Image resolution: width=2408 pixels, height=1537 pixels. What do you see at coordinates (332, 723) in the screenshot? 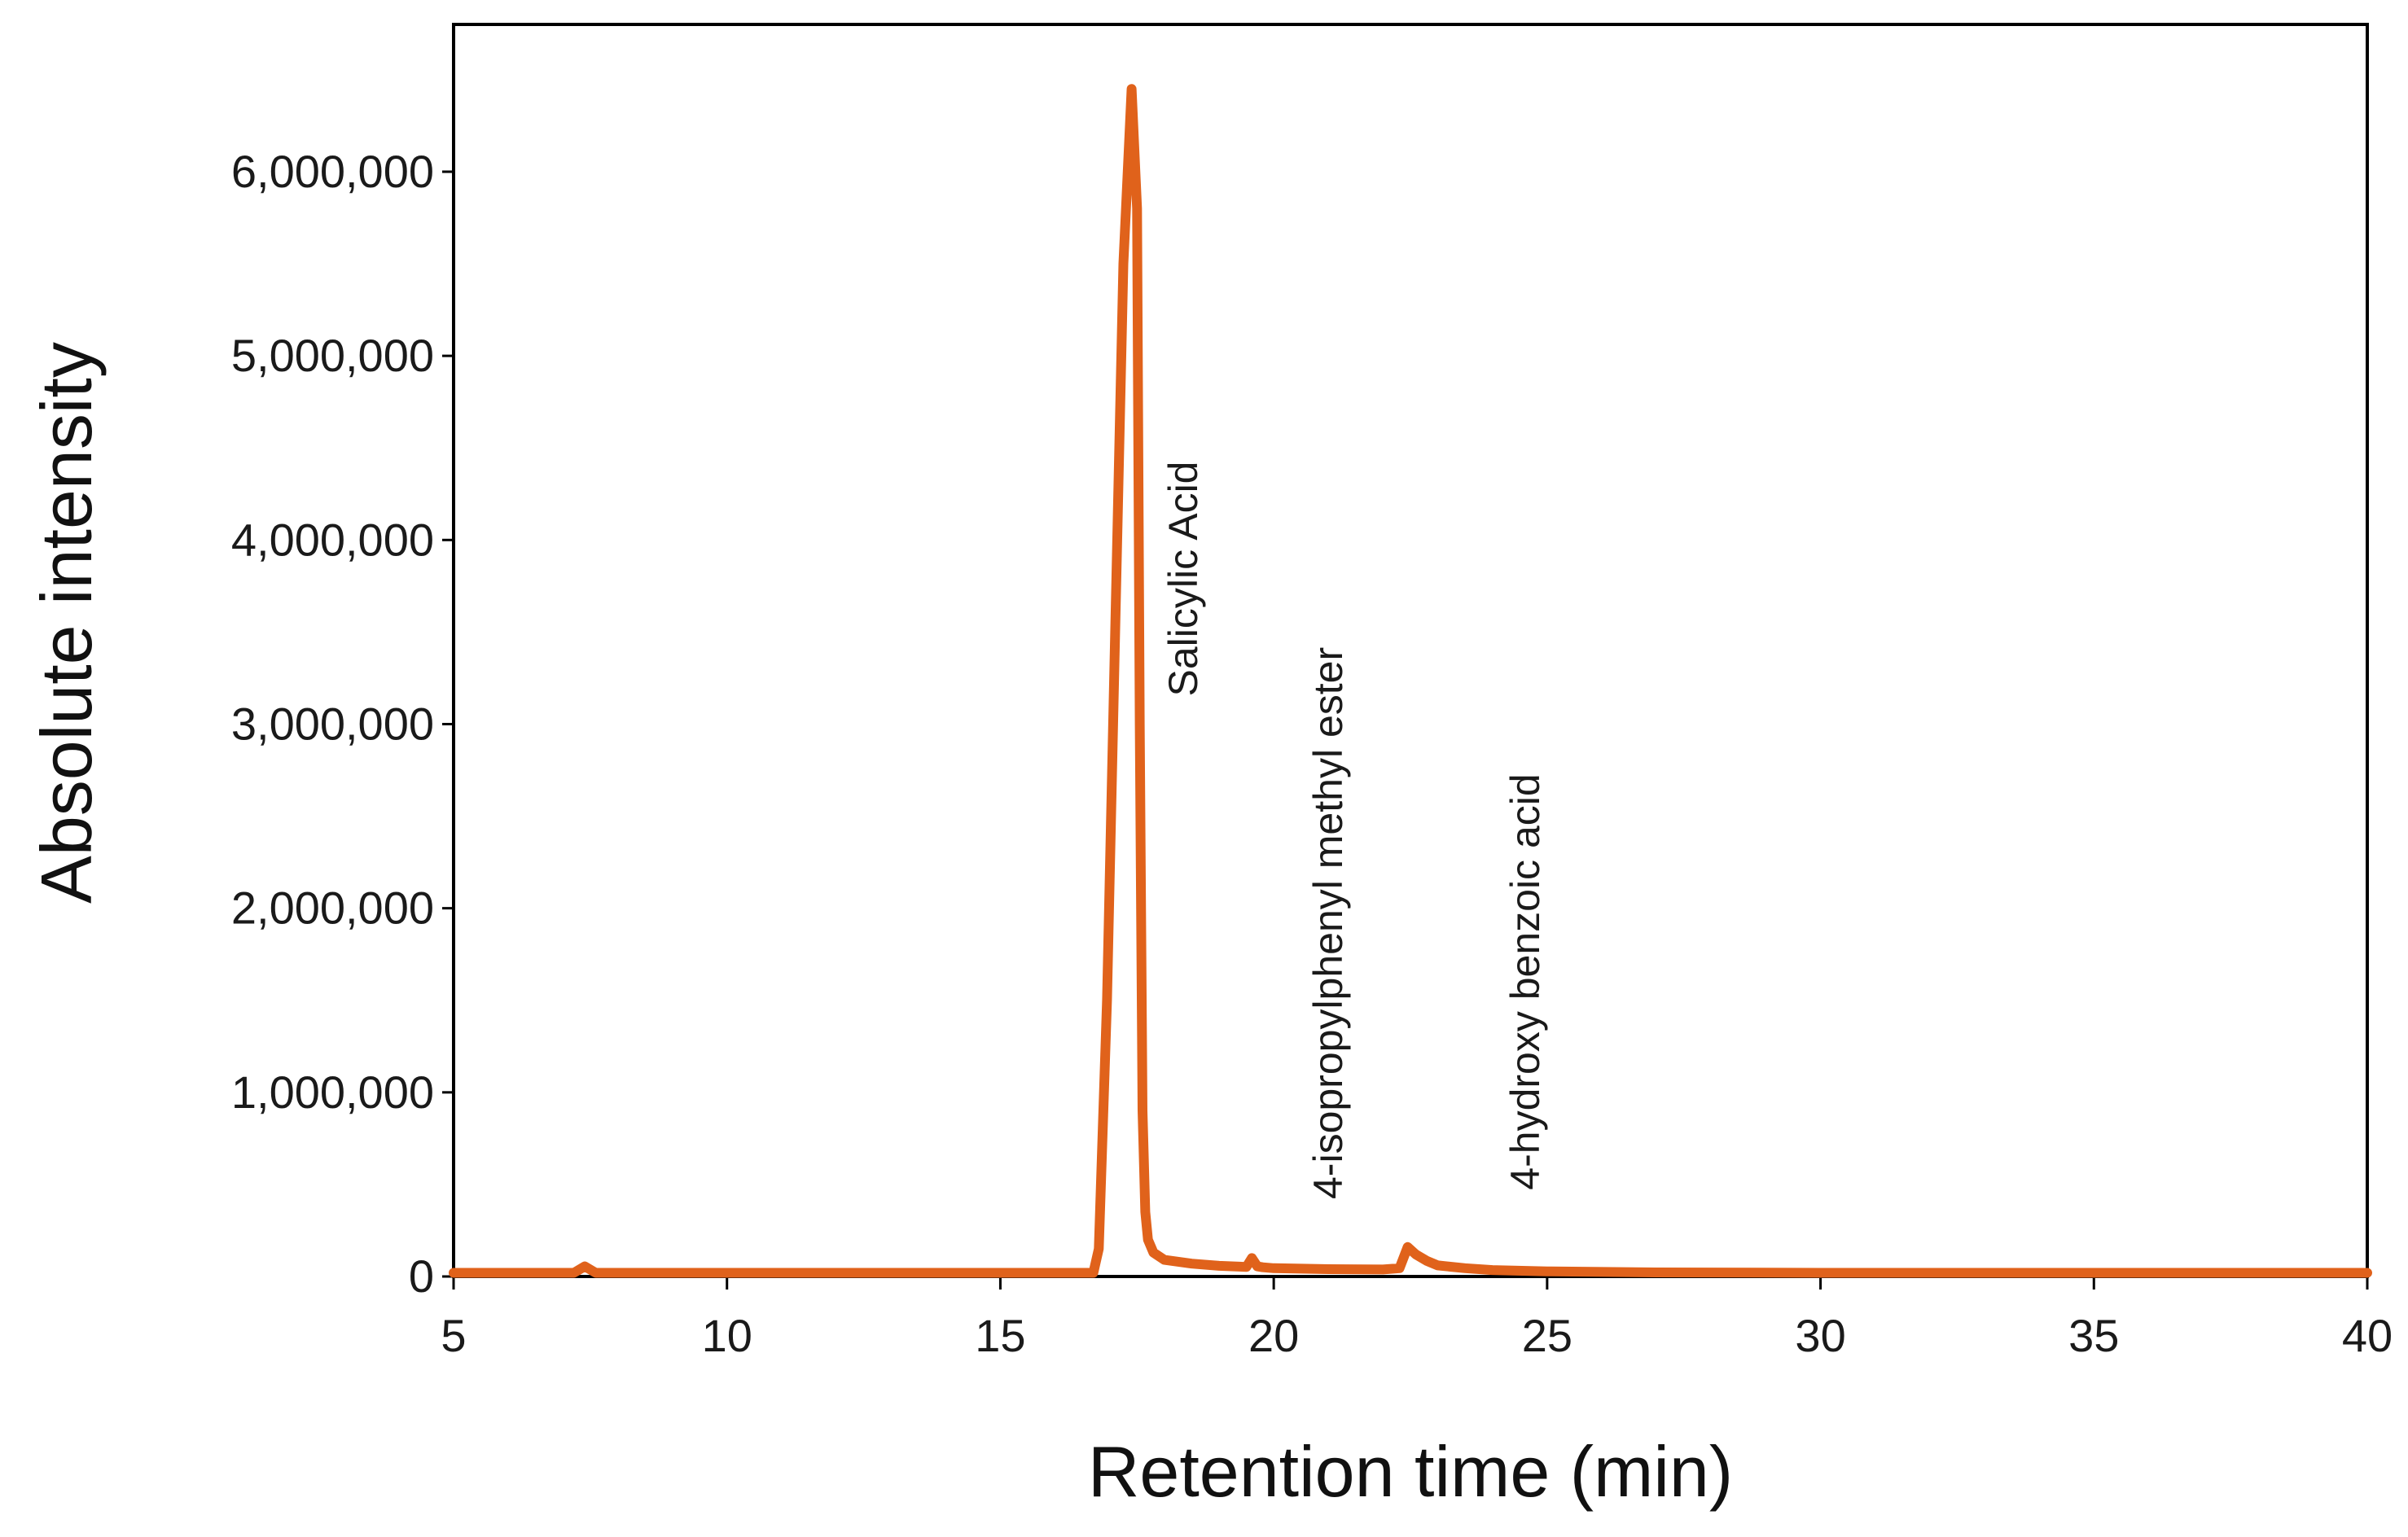
I see `y-tick-label: 3,000,000` at bounding box center [332, 723].